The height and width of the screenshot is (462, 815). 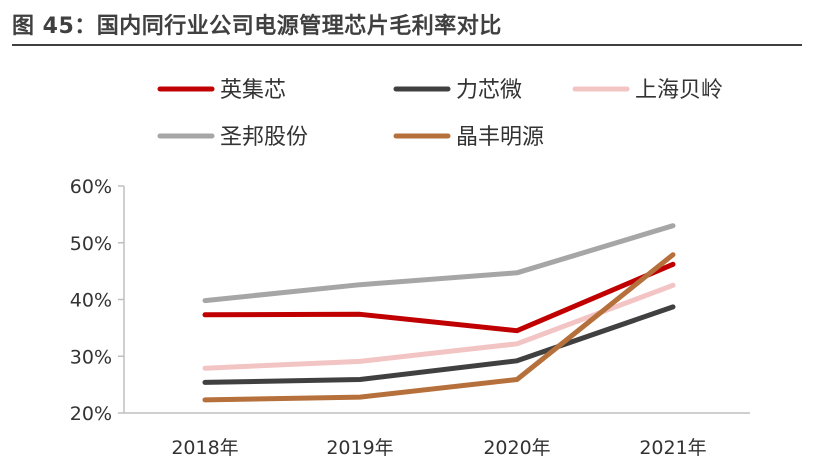 What do you see at coordinates (672, 448) in the screenshot?
I see `x-tick-label: 2021年` at bounding box center [672, 448].